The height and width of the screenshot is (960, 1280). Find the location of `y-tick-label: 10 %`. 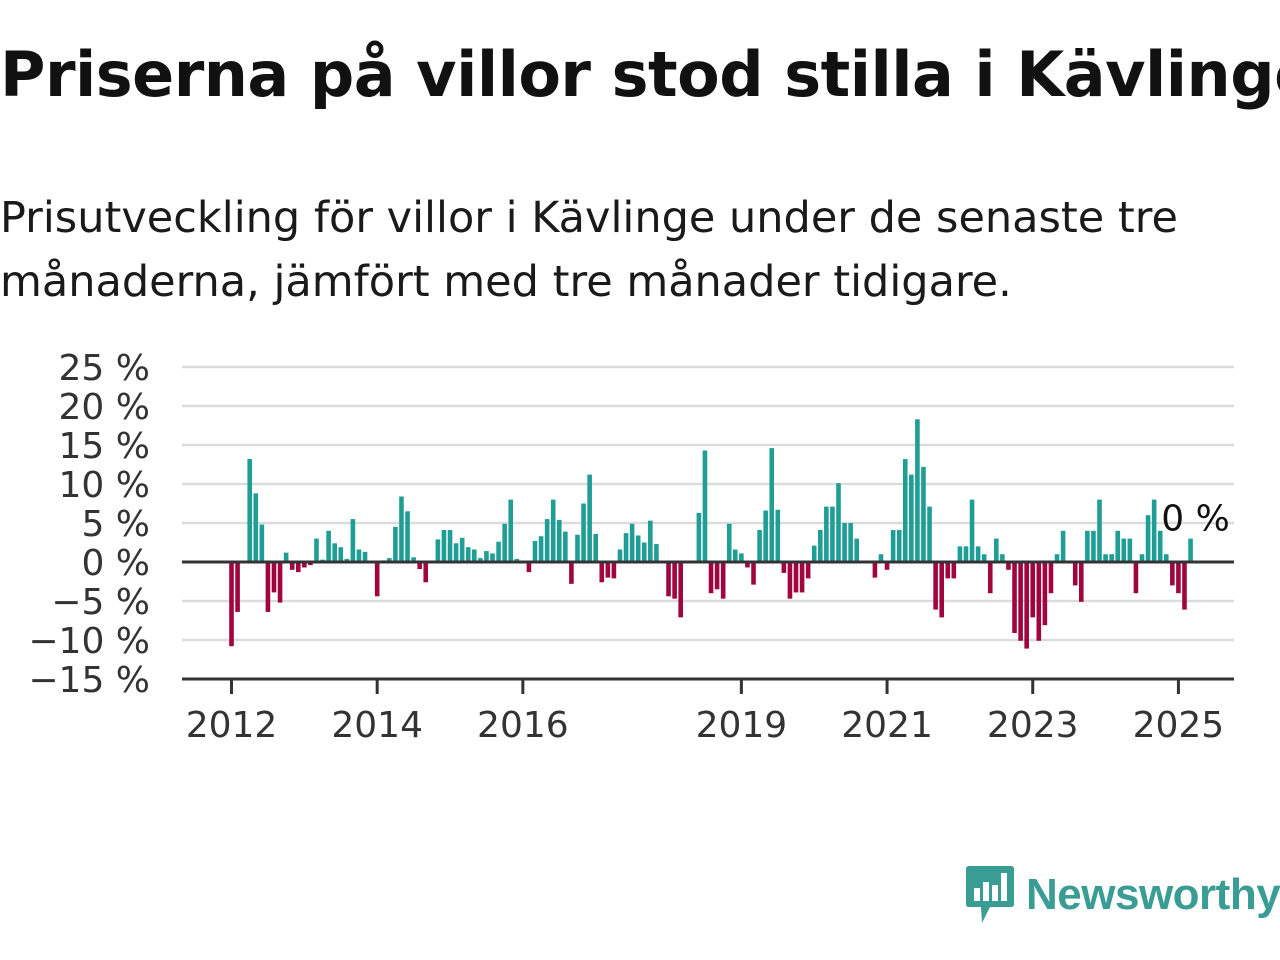

y-tick-label: 10 % is located at coordinates (104, 485).